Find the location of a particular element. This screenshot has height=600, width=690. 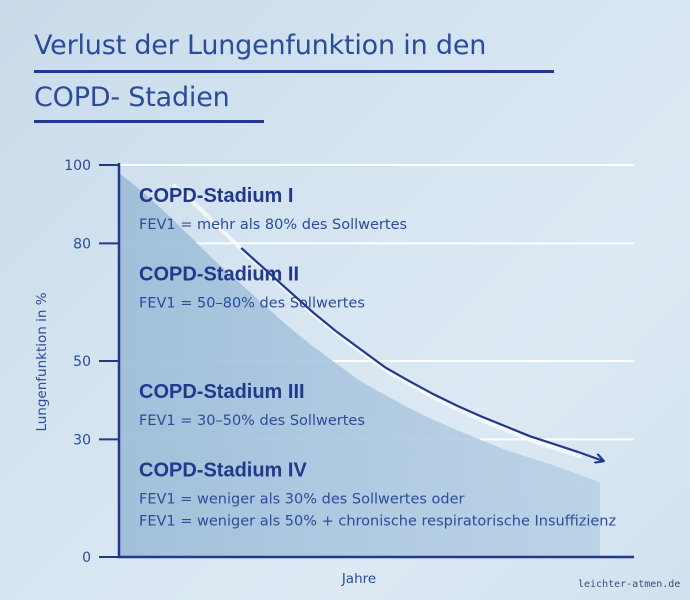

y-tick-label-50: 50 is located at coordinates (82, 362).